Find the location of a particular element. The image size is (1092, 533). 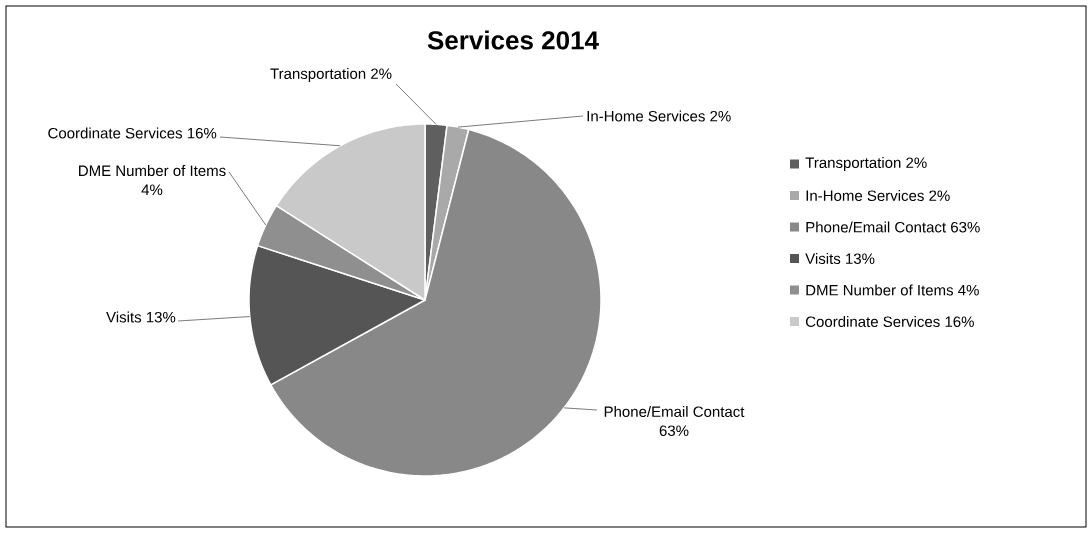

slice-label: Transportation is located at coordinates (318, 75).